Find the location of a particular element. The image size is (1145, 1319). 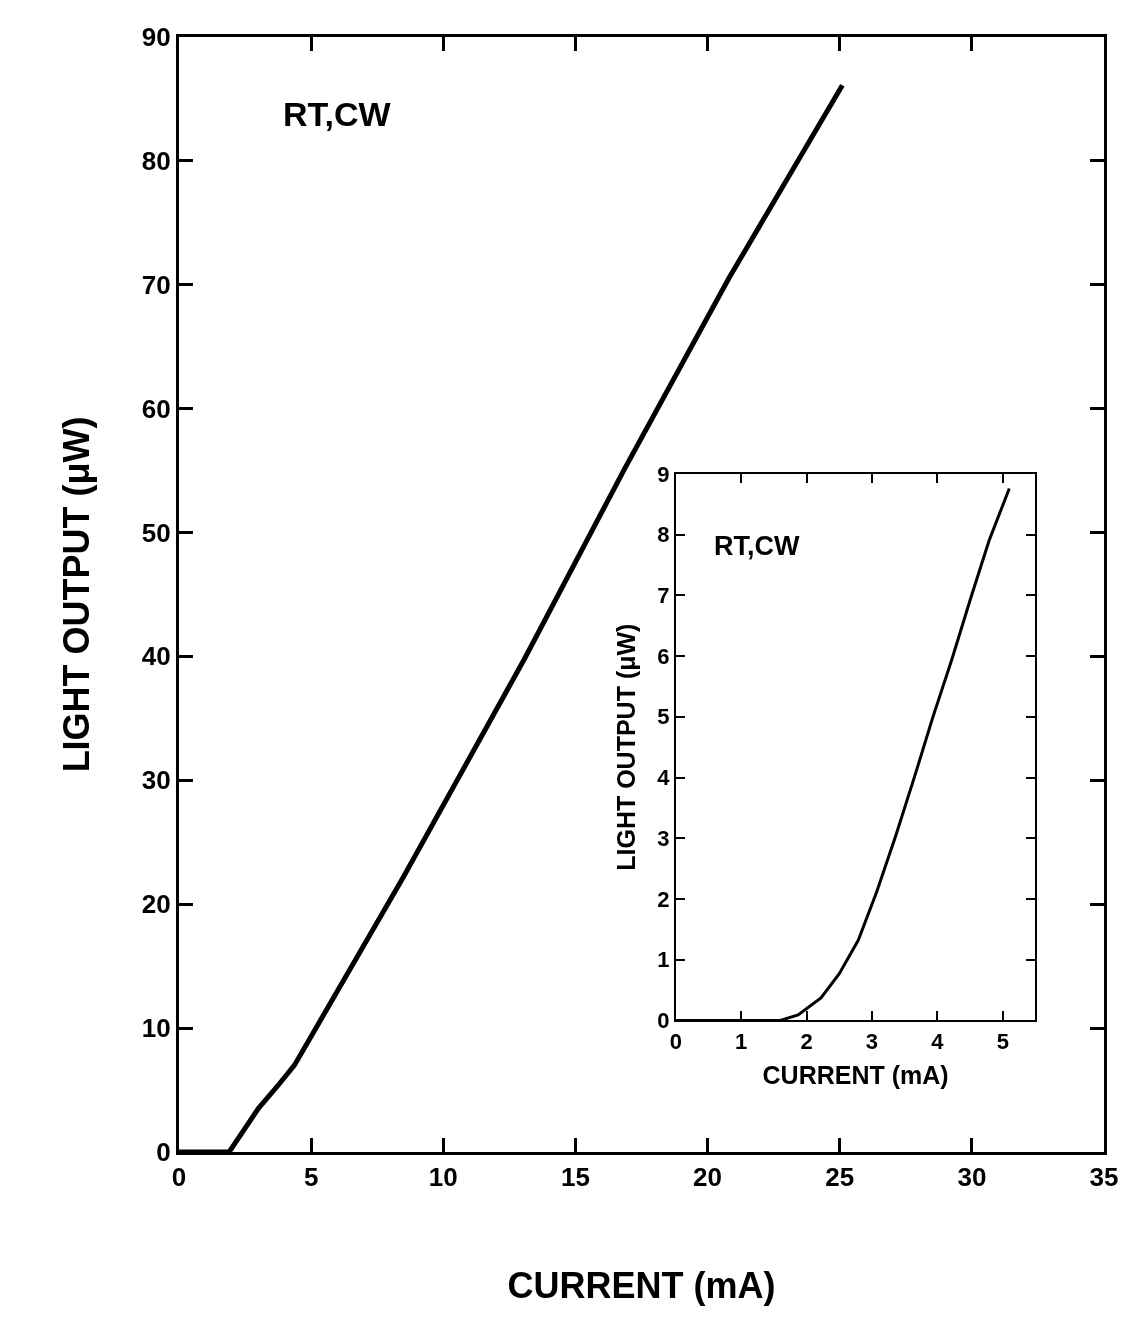

y-tick-label: 70 is located at coordinates (156, 284).